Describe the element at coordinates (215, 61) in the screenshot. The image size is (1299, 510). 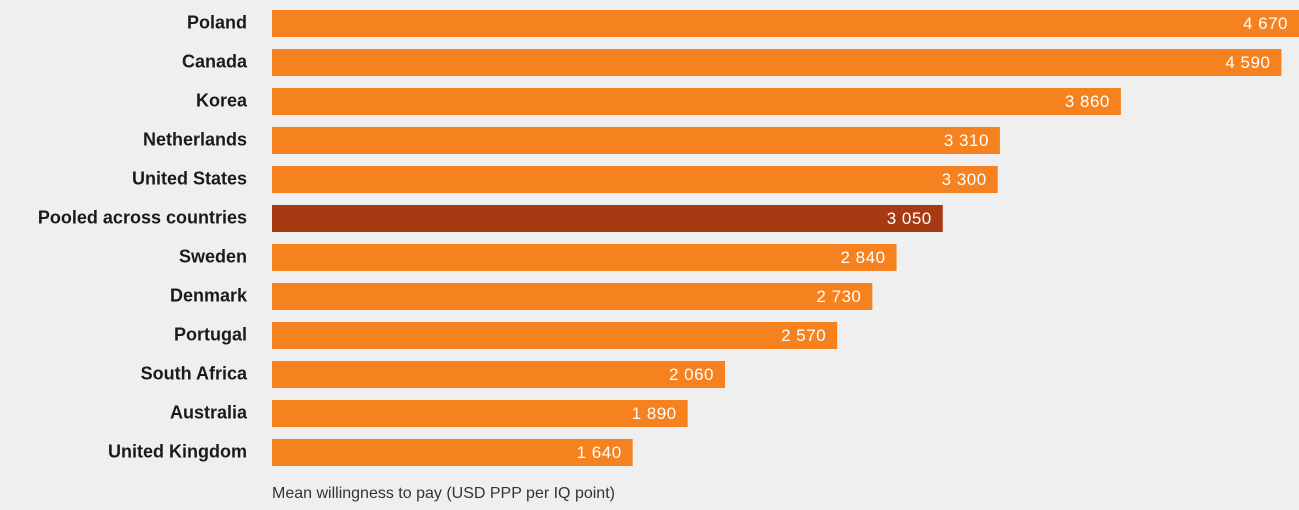
I see `category-label: Canada` at that location.